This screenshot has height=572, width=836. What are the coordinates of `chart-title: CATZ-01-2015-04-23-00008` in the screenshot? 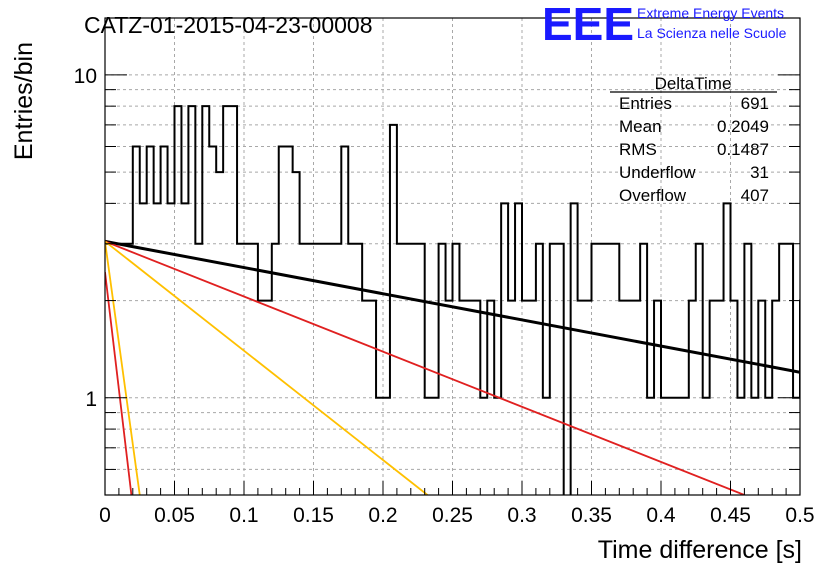 It's located at (228, 25).